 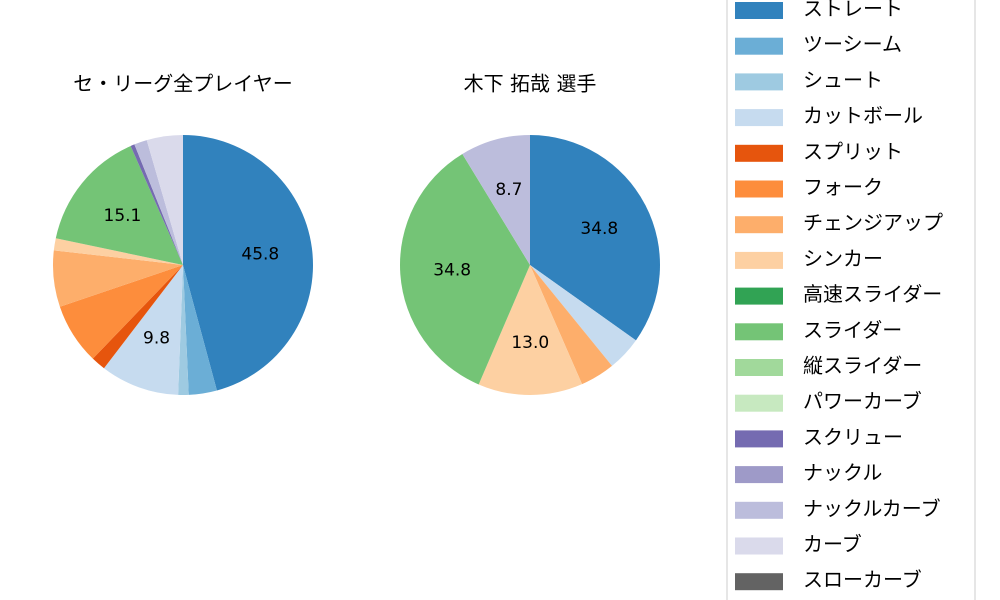 I want to click on legend-label: カットボール, so click(x=863, y=116).